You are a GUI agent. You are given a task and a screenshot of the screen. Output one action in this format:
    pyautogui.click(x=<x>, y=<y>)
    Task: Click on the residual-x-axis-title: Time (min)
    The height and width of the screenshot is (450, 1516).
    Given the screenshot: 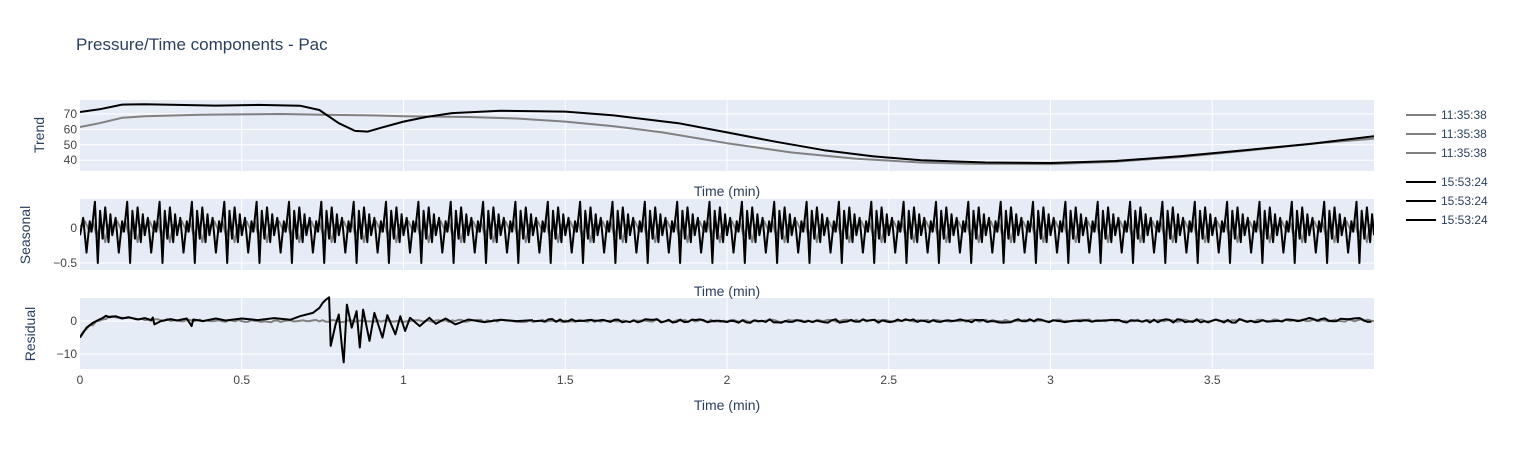 What is the action you would take?
    pyautogui.click(x=727, y=405)
    